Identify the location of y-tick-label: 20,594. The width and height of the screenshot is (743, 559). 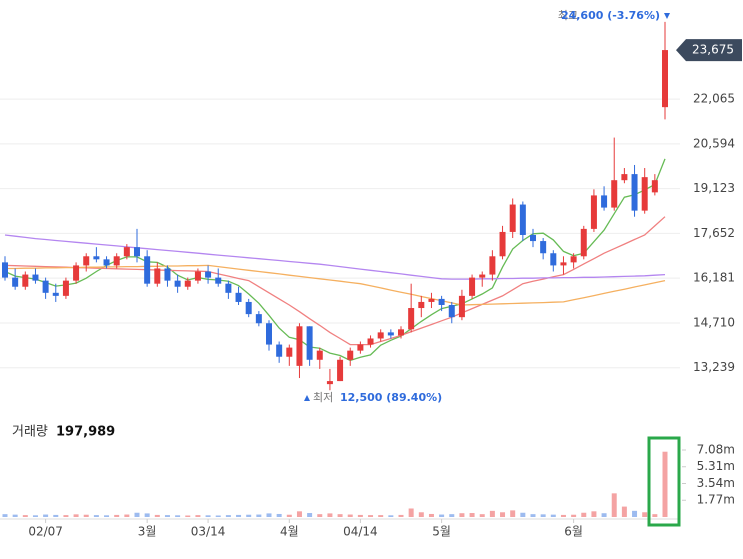
(714, 143).